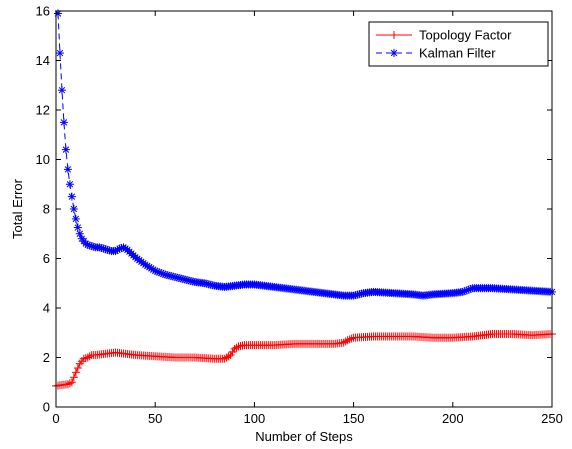  I want to click on y-tick-label: 10, so click(43, 159).